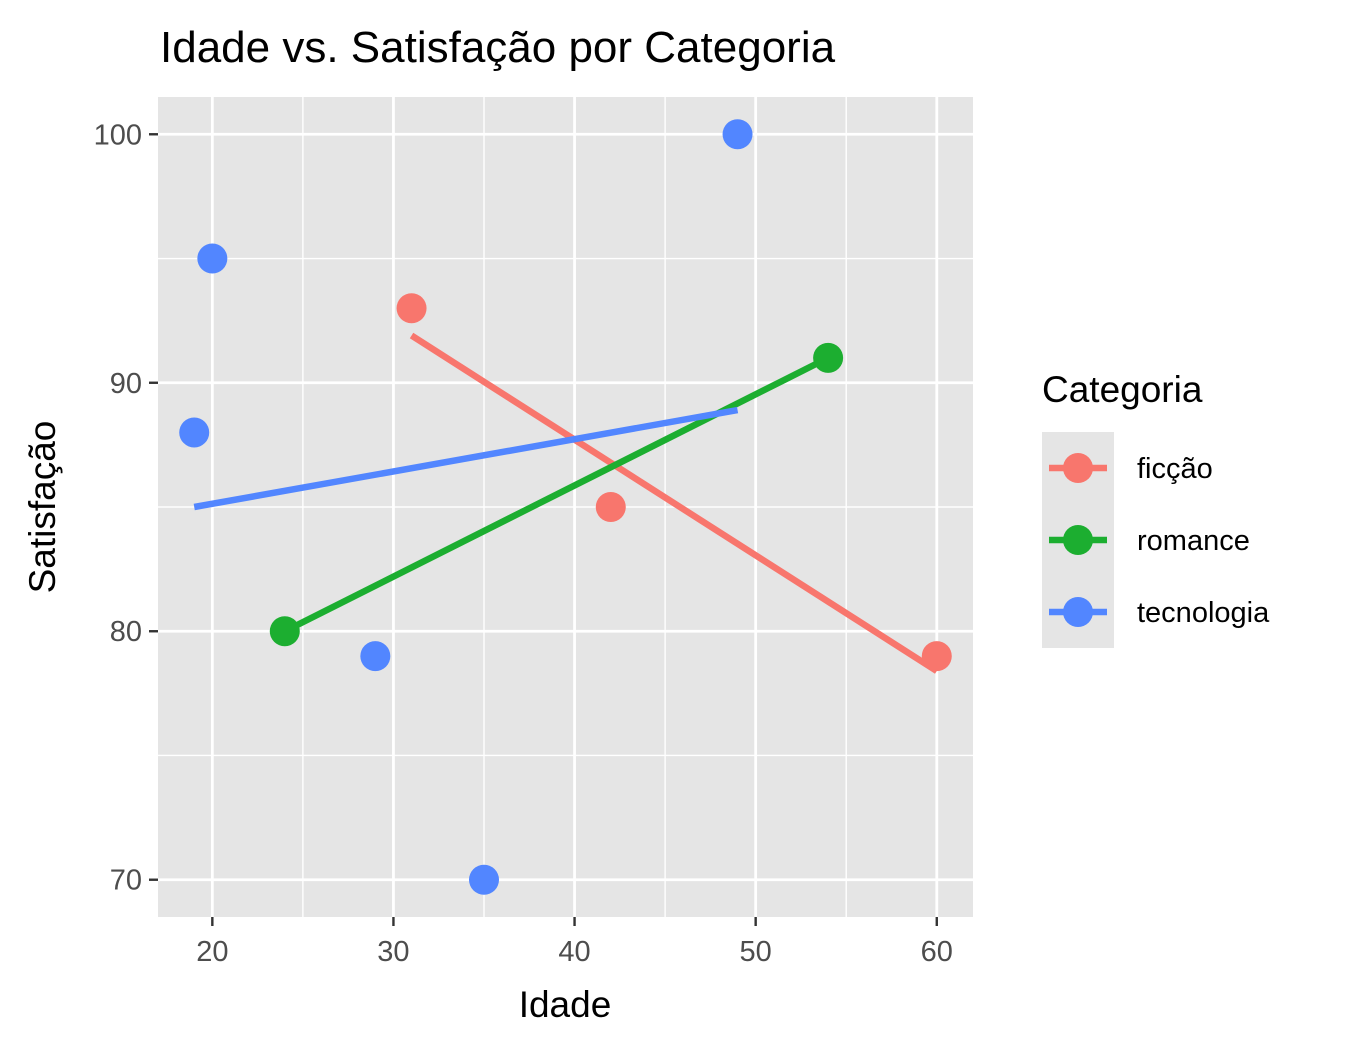 The image size is (1350, 1050). What do you see at coordinates (1175, 469) in the screenshot?
I see `legend-label: ficção` at bounding box center [1175, 469].